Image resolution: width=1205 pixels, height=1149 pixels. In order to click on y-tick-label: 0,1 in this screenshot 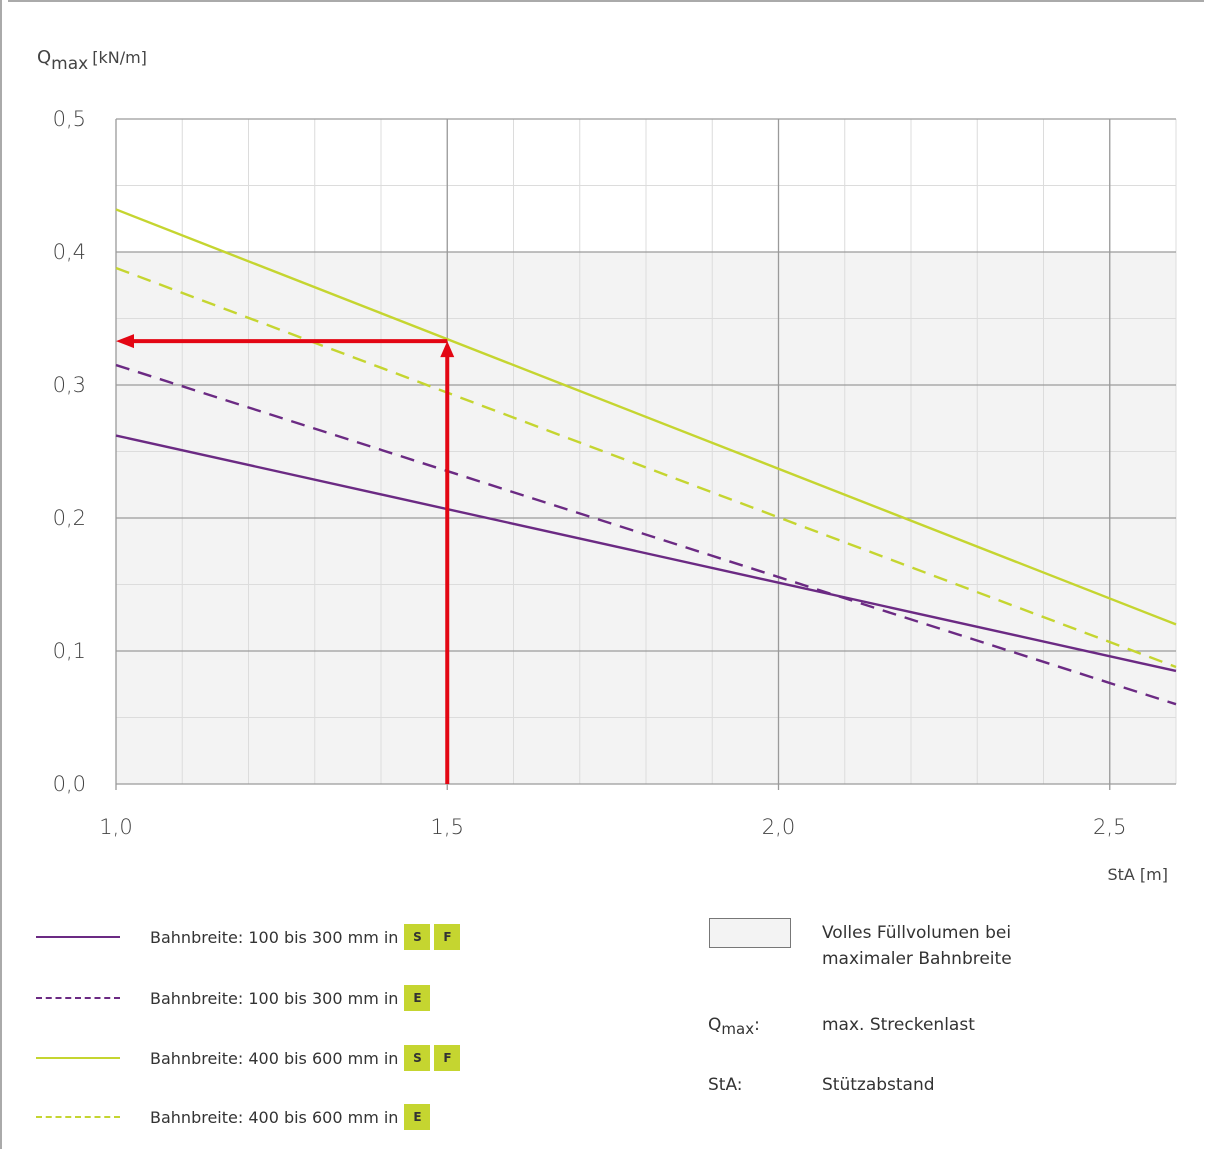, I will do `click(69, 651)`.